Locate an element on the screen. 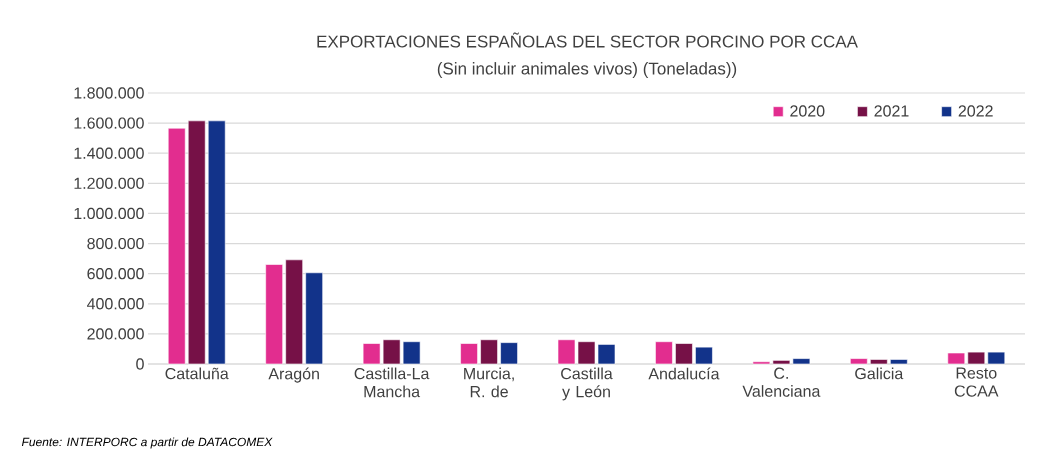  y-tick-label: 1.800.000 is located at coordinates (109, 93).